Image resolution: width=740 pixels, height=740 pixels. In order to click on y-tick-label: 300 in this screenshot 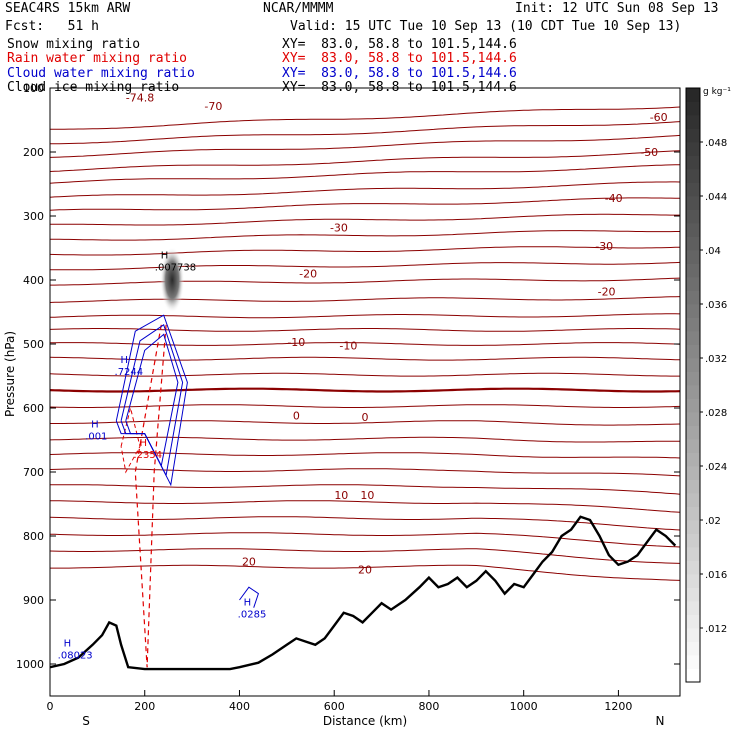, I will do `click(33, 216)`.